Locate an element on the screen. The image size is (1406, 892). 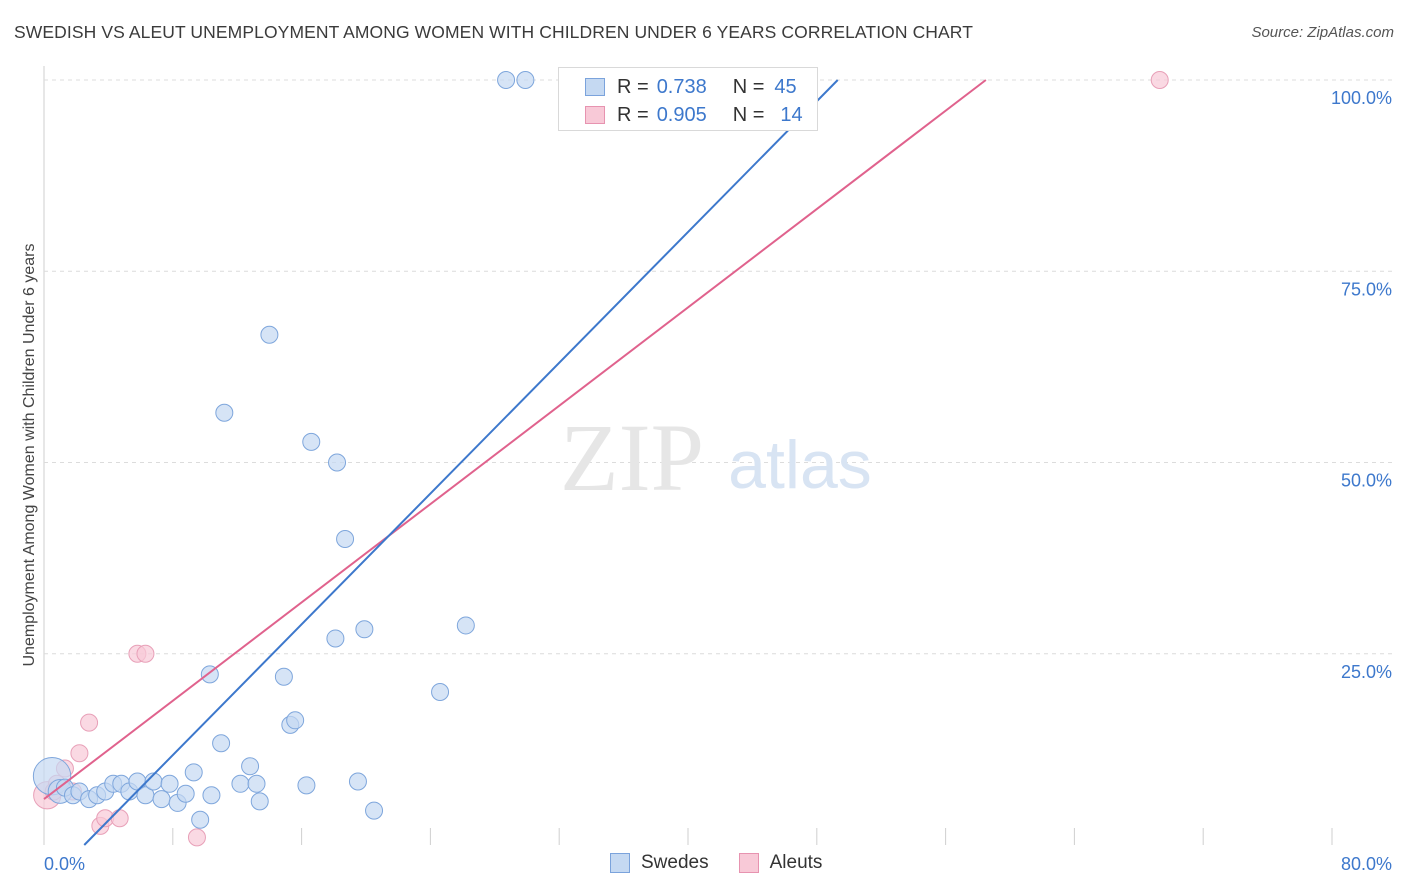
y-tick-label: 50.0% is located at coordinates (1366, 481).